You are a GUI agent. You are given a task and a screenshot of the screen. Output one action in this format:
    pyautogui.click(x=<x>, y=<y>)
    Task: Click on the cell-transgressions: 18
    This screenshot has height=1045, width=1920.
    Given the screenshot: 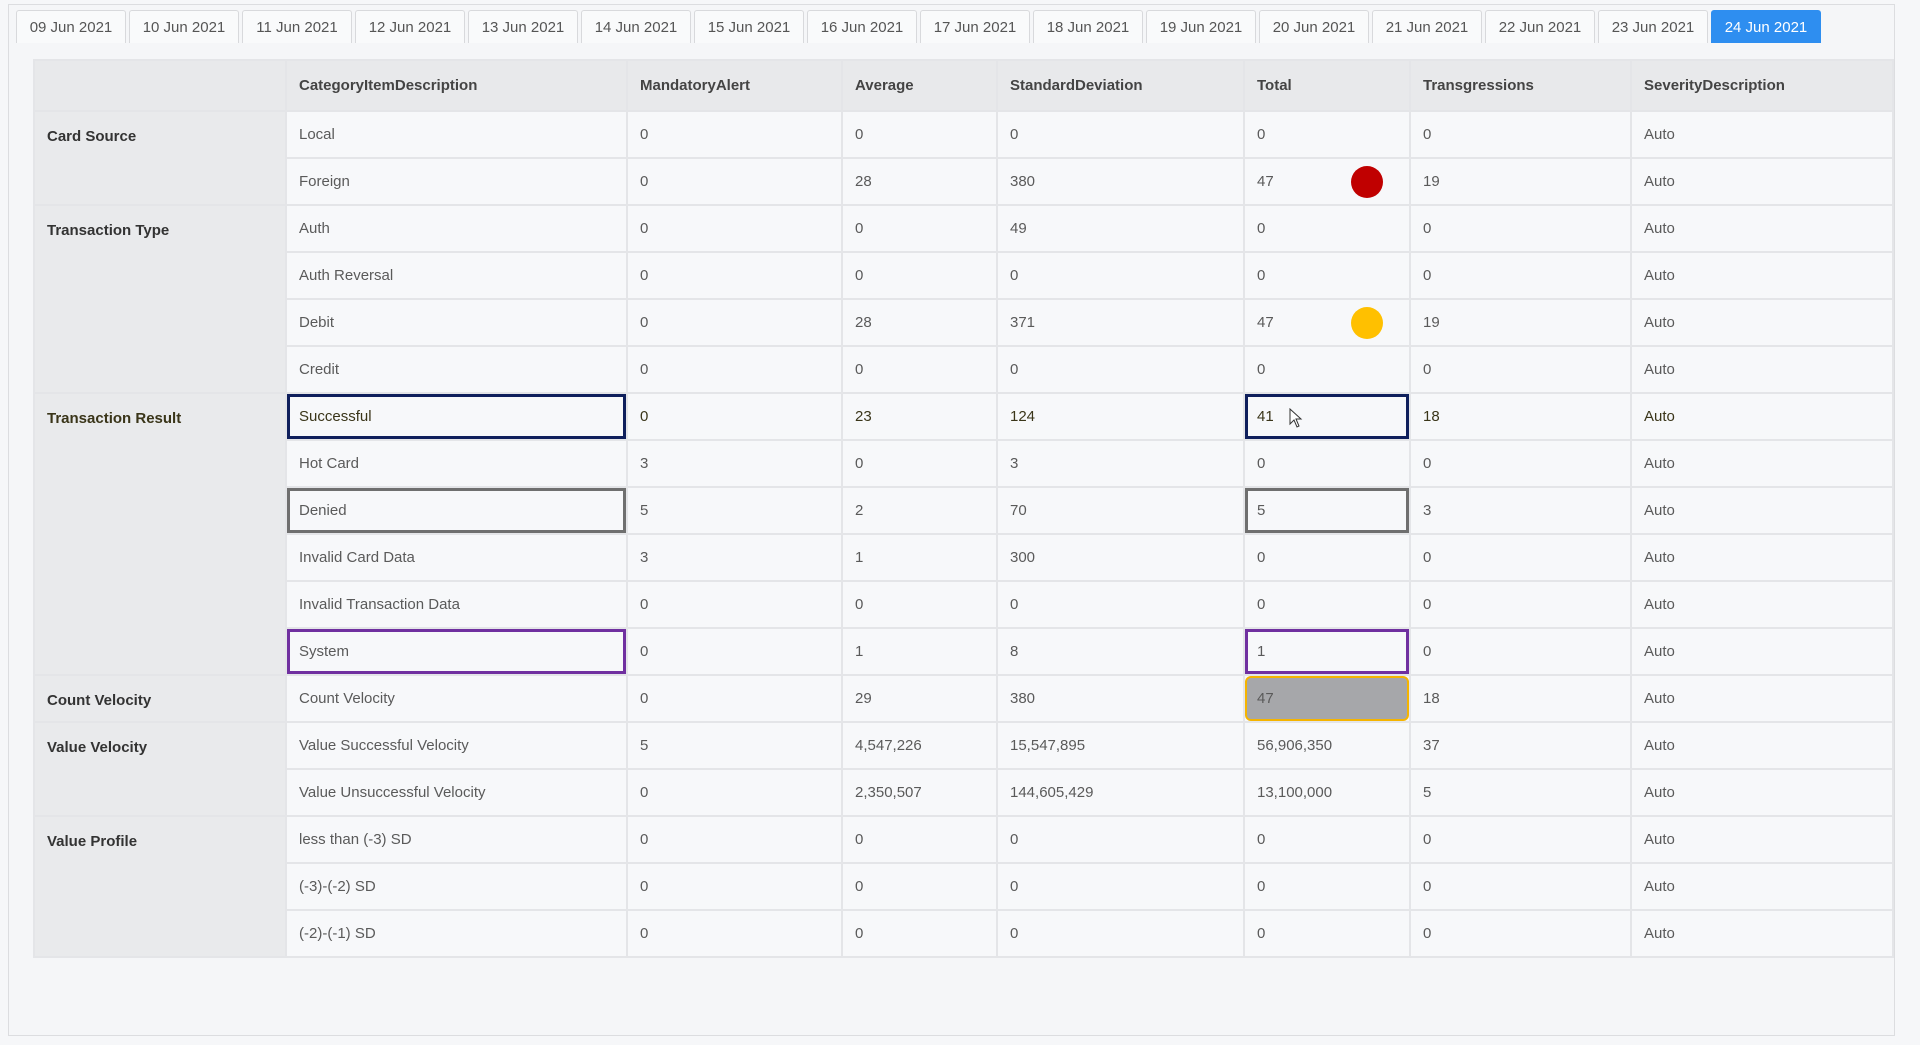 What is the action you would take?
    pyautogui.click(x=1520, y=416)
    